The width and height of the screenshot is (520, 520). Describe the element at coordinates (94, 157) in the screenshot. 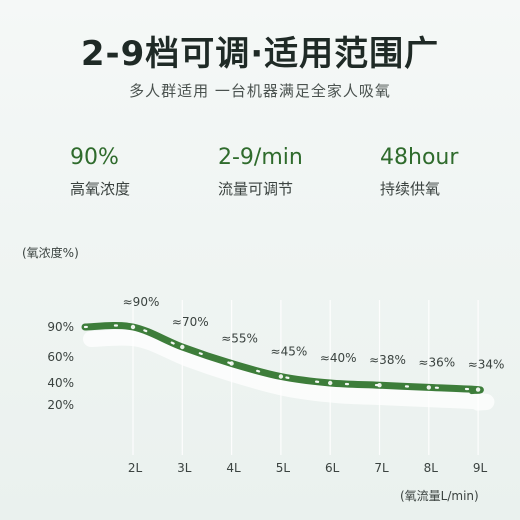

I see `stat-value: 90%` at that location.